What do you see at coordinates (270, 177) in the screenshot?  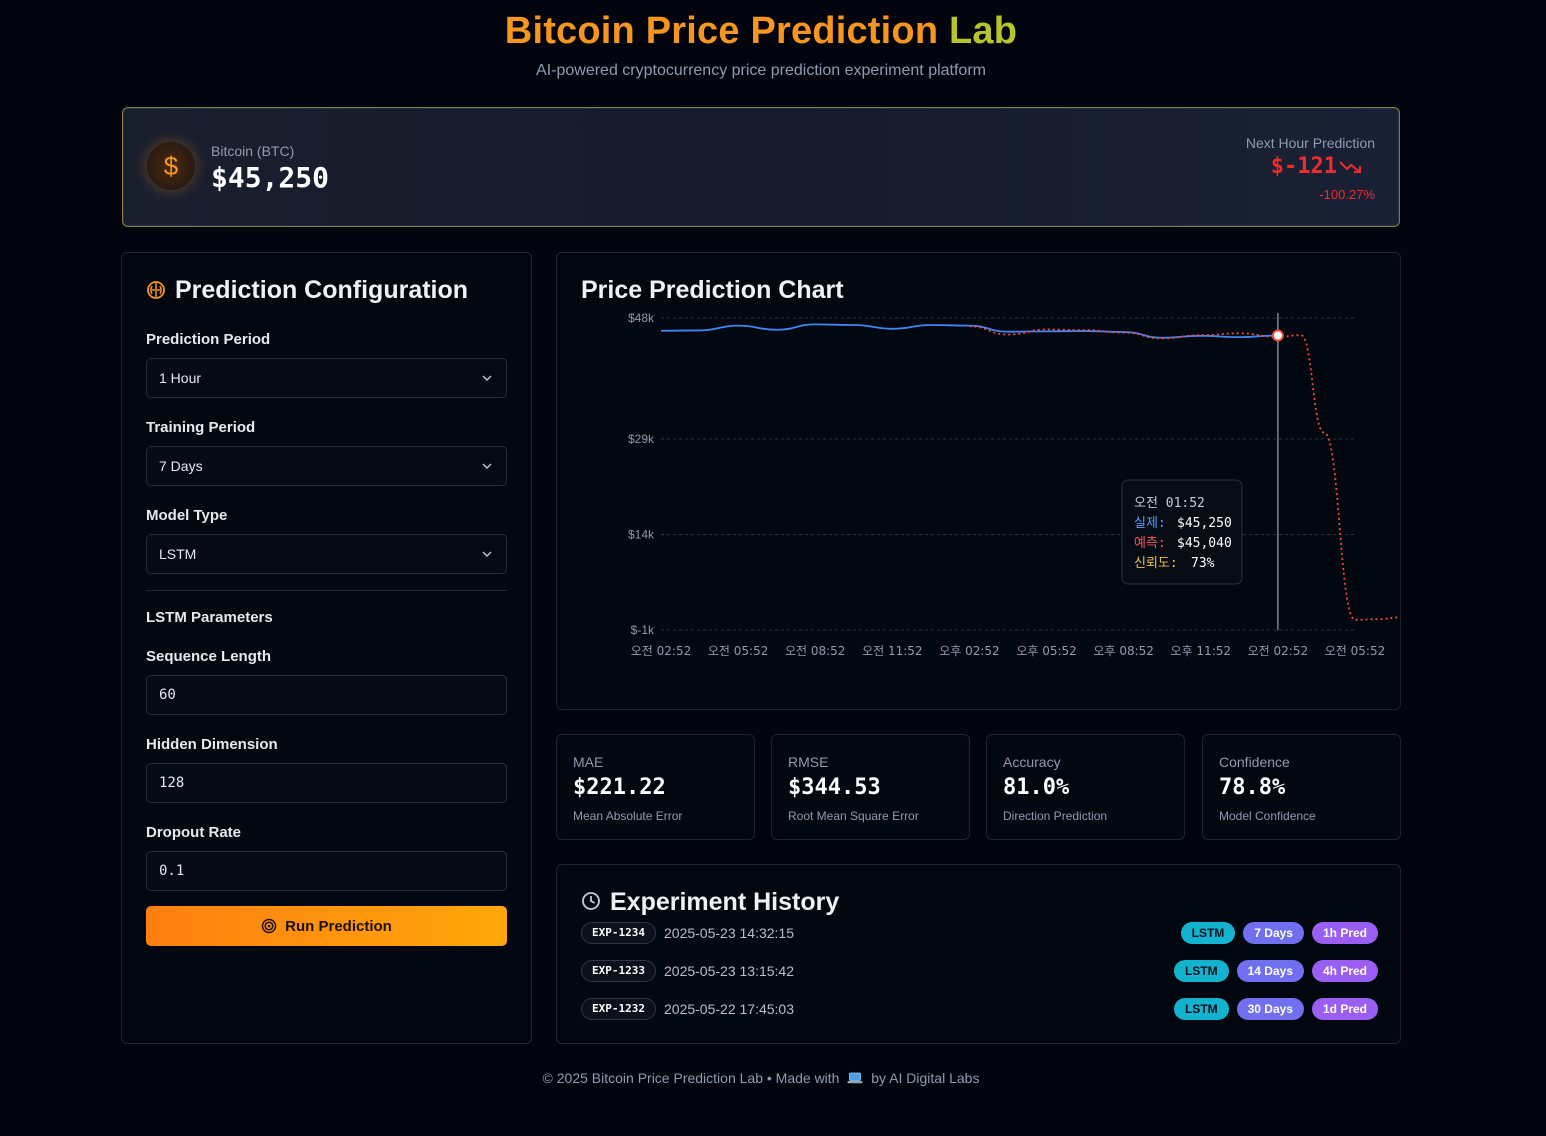 I see `current-price: $45,250` at bounding box center [270, 177].